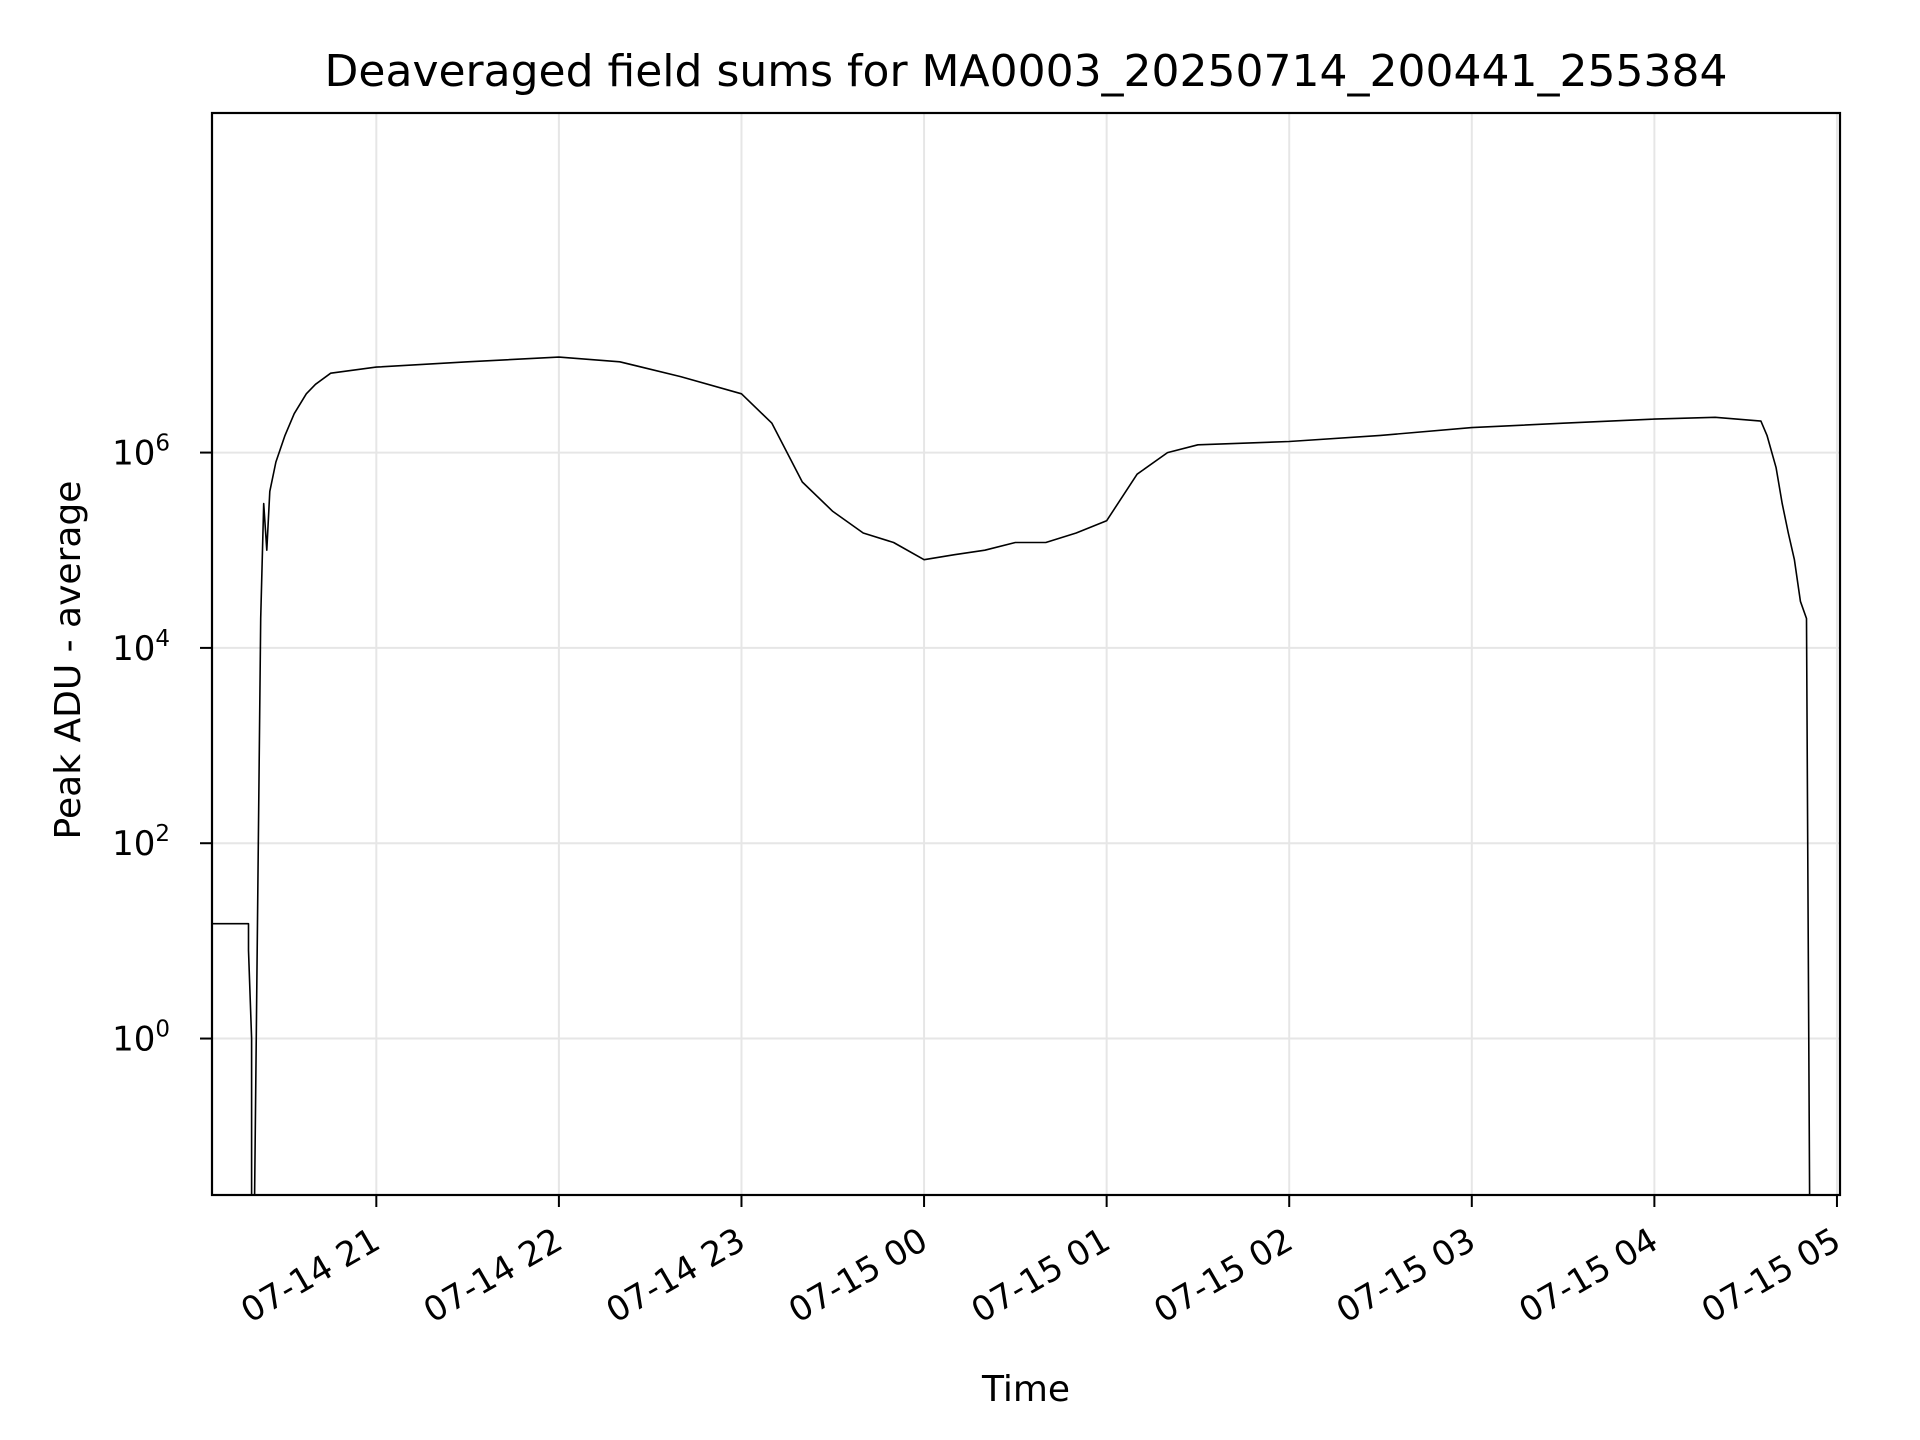 This screenshot has width=1920, height=1440. Describe the element at coordinates (68, 660) in the screenshot. I see `y-axis-label: Peak ADU - average` at that location.